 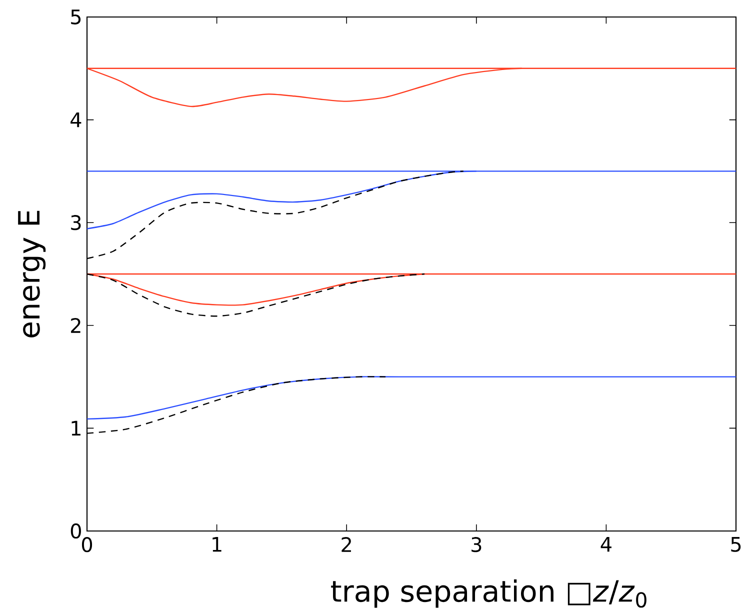 What do you see at coordinates (217, 544) in the screenshot?
I see `x-tick-label: 1` at bounding box center [217, 544].